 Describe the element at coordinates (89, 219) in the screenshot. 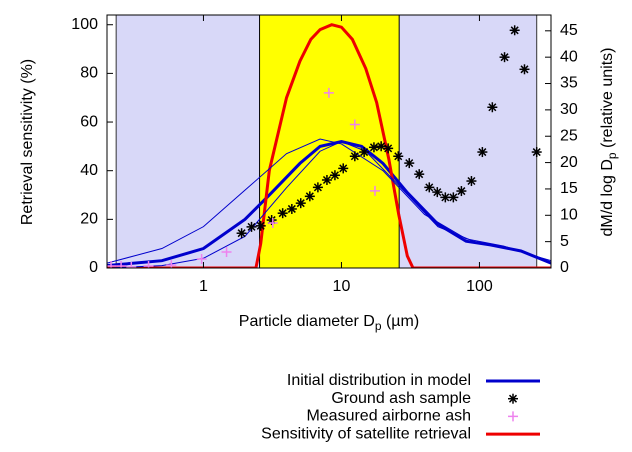

I see `y-tick-label: 20` at that location.